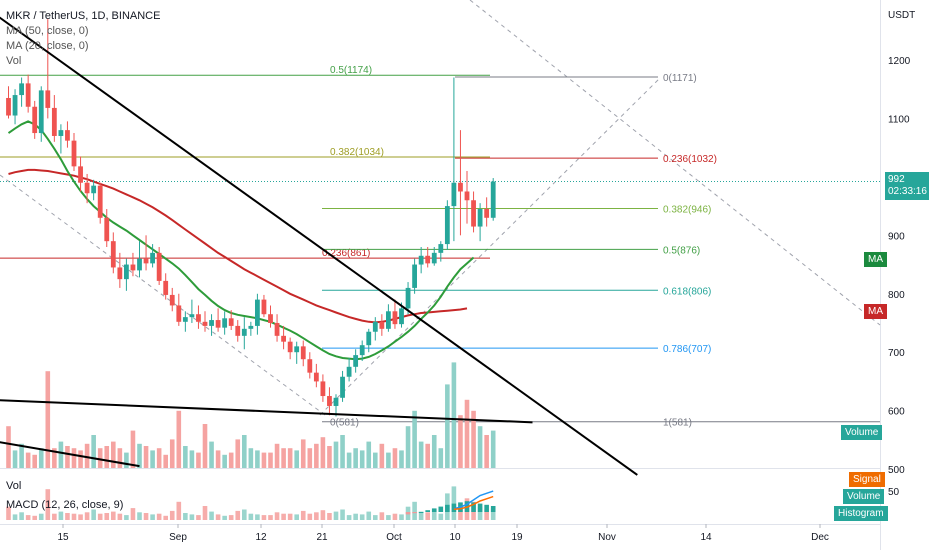 This screenshot has width=932, height=550. Describe the element at coordinates (867, 479) in the screenshot. I see `signal-axis-tag: Signal` at that location.